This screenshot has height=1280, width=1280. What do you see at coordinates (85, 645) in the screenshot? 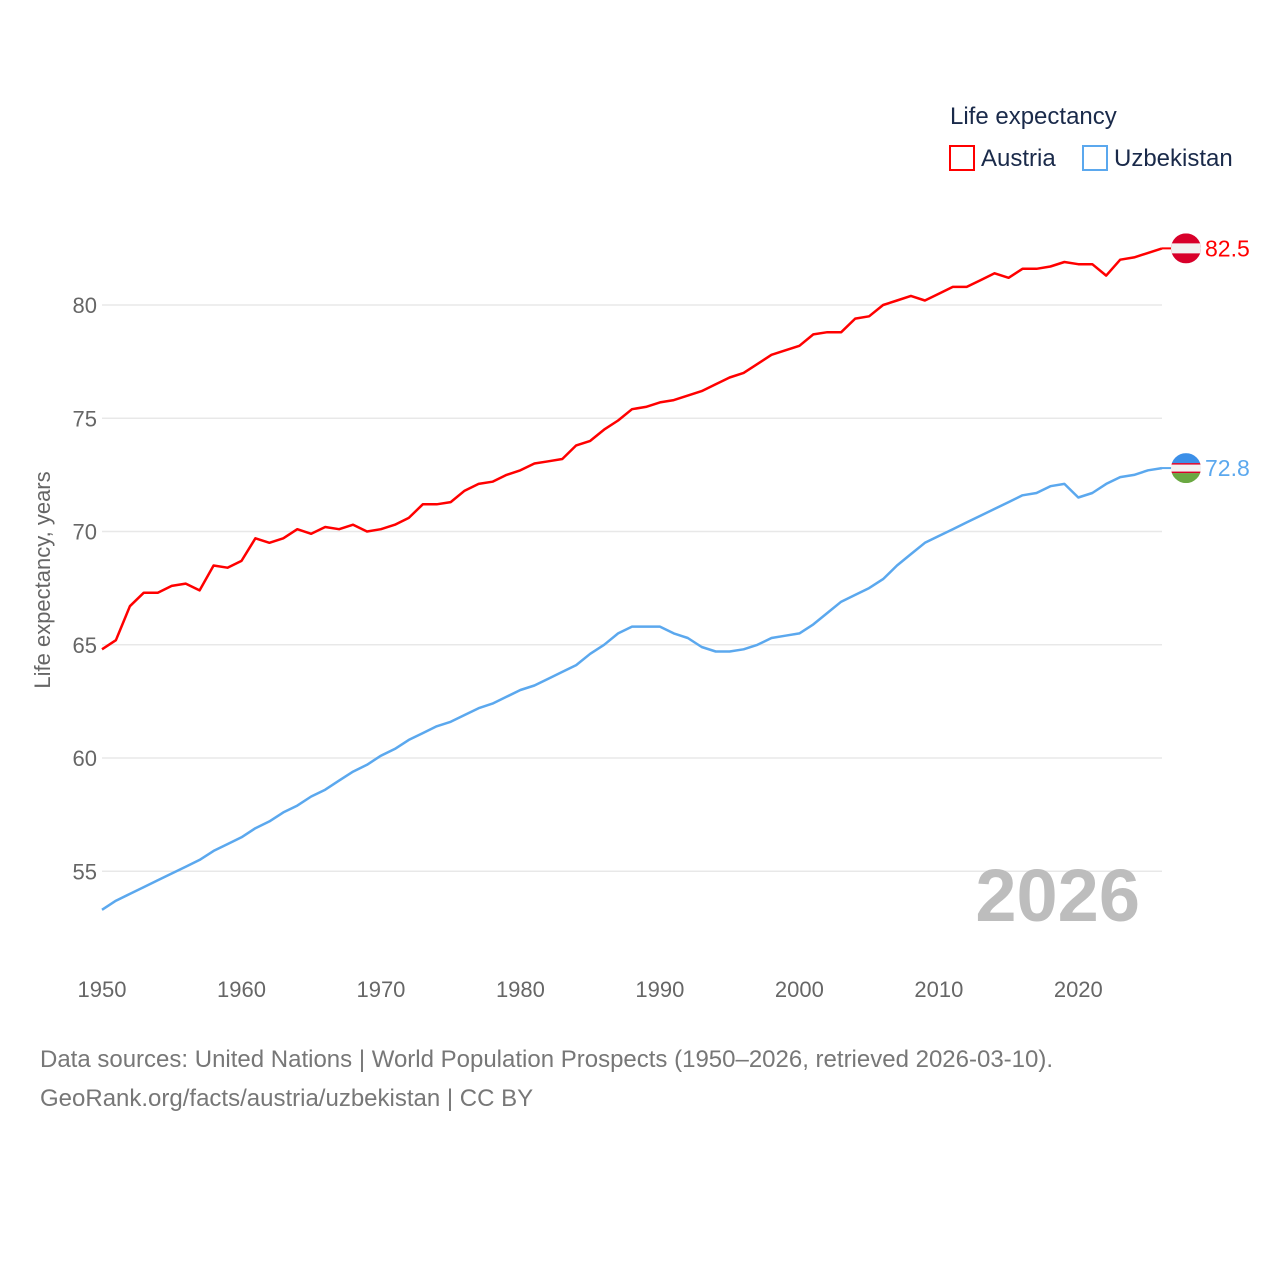
I see `y-tick-label: 65` at bounding box center [85, 645].